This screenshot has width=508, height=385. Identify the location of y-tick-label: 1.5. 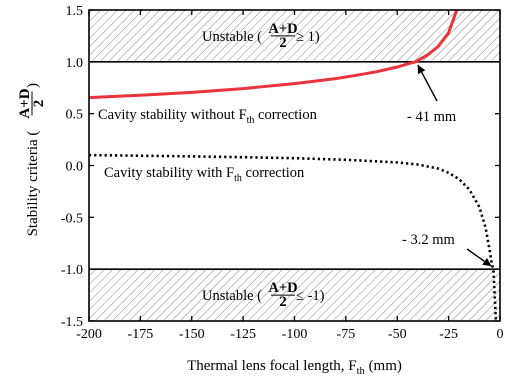
(75, 11).